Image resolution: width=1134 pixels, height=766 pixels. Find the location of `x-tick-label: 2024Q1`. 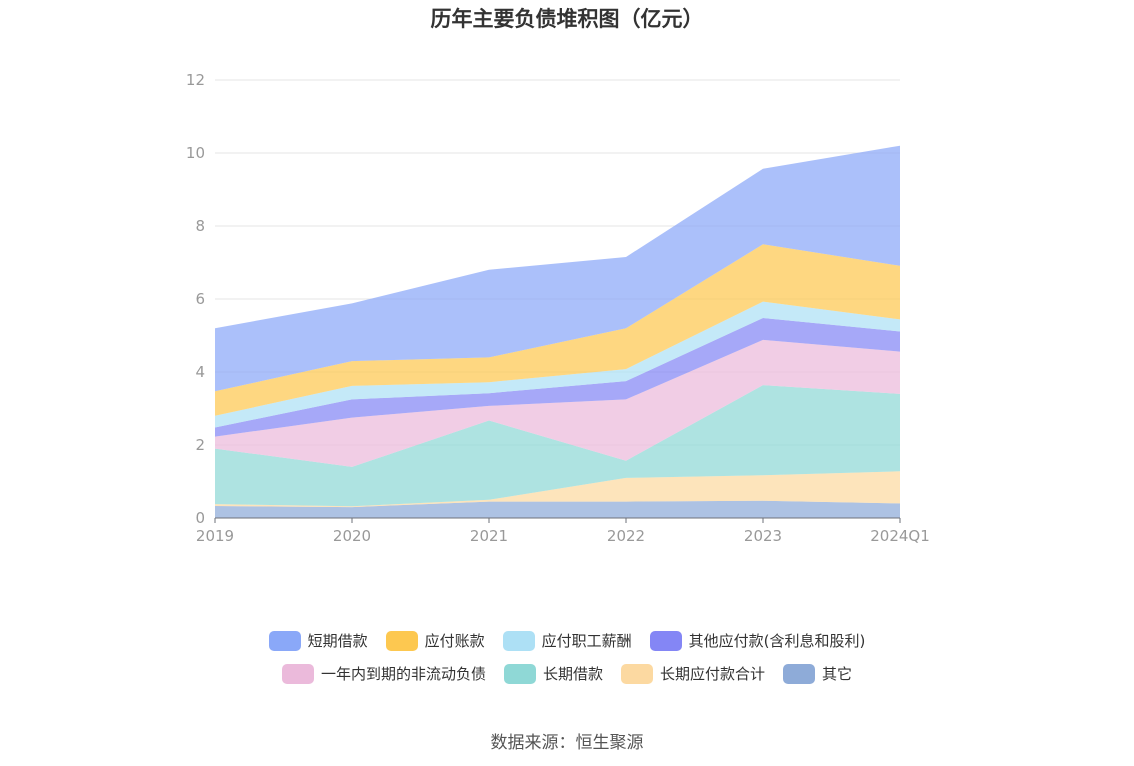

x-tick-label: 2024Q1 is located at coordinates (900, 536).